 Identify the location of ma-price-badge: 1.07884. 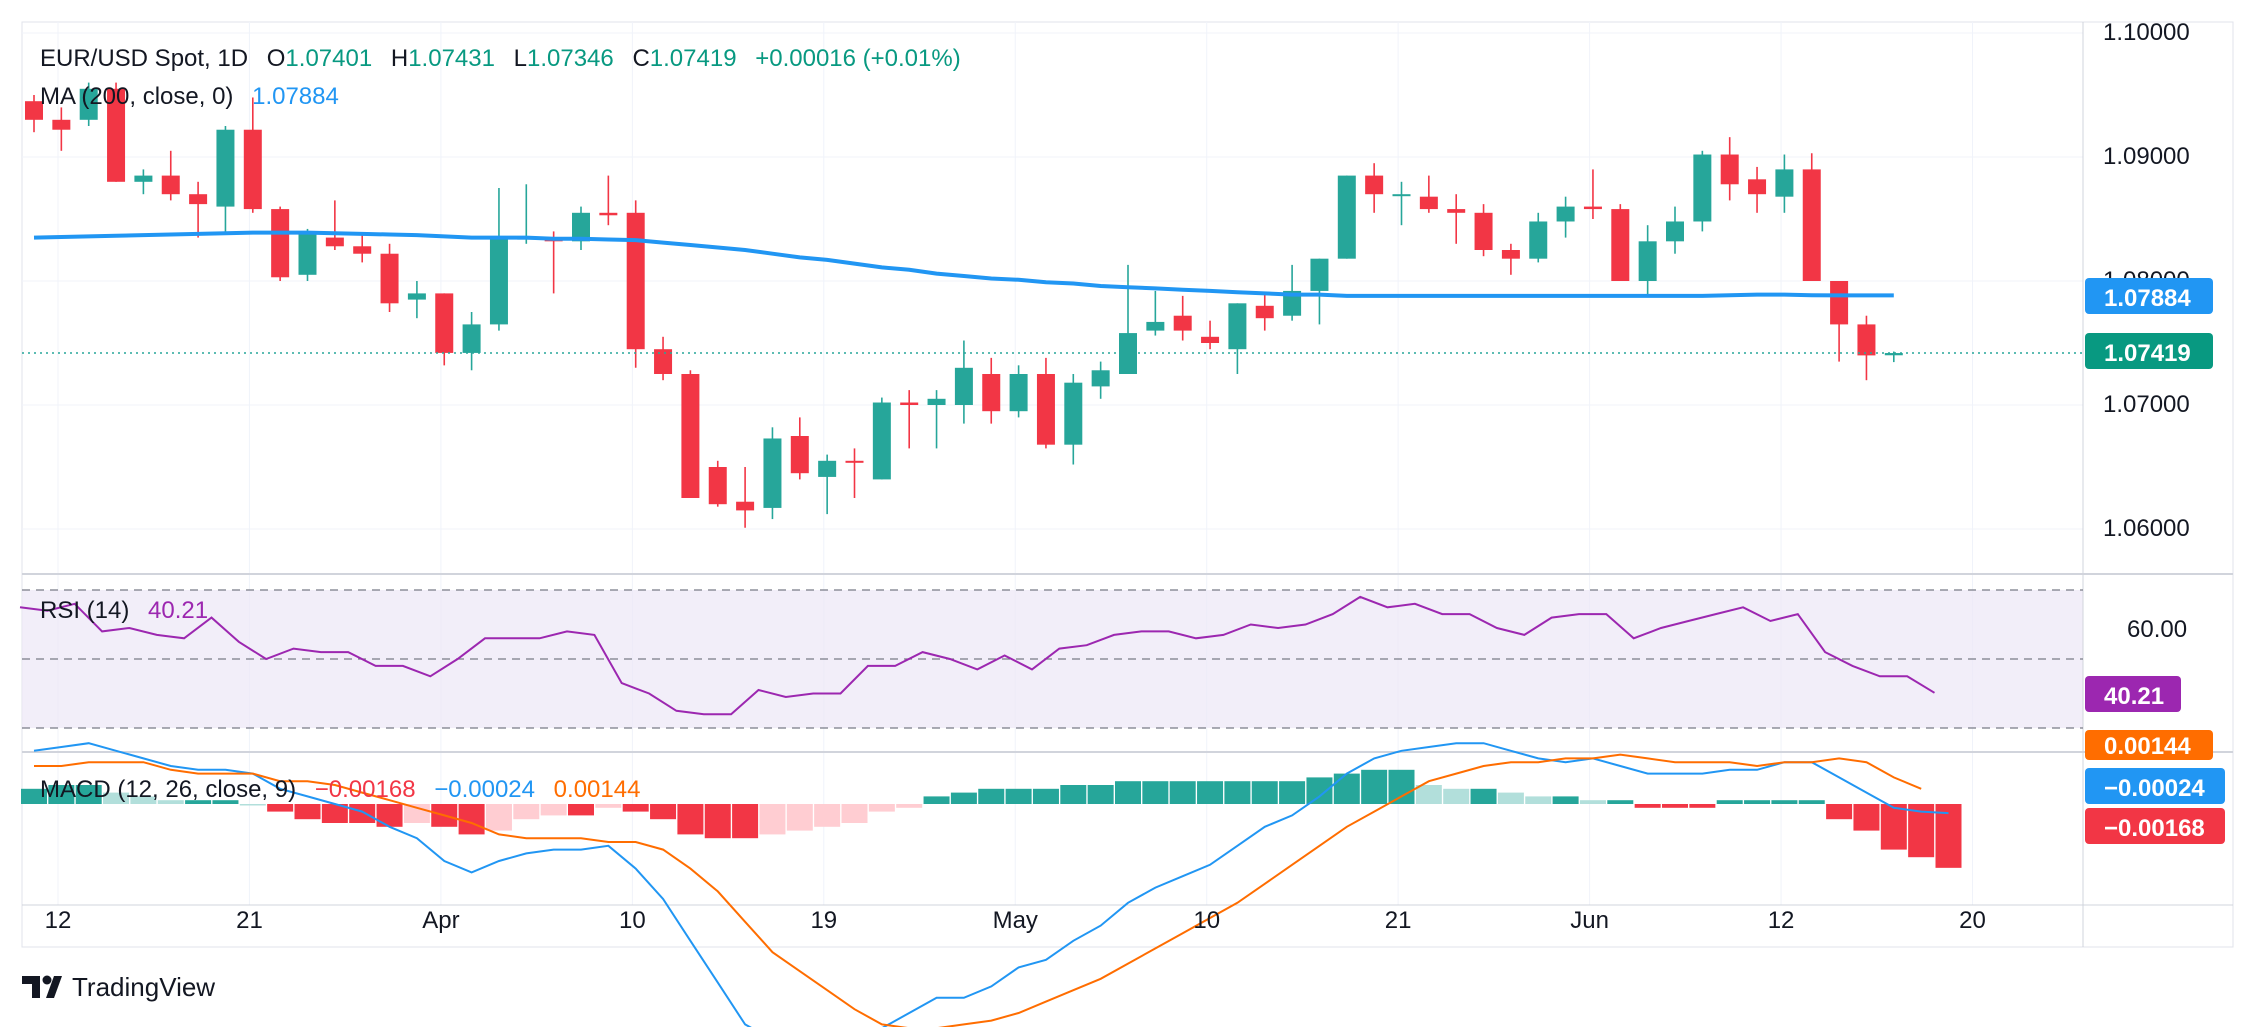
(2149, 296).